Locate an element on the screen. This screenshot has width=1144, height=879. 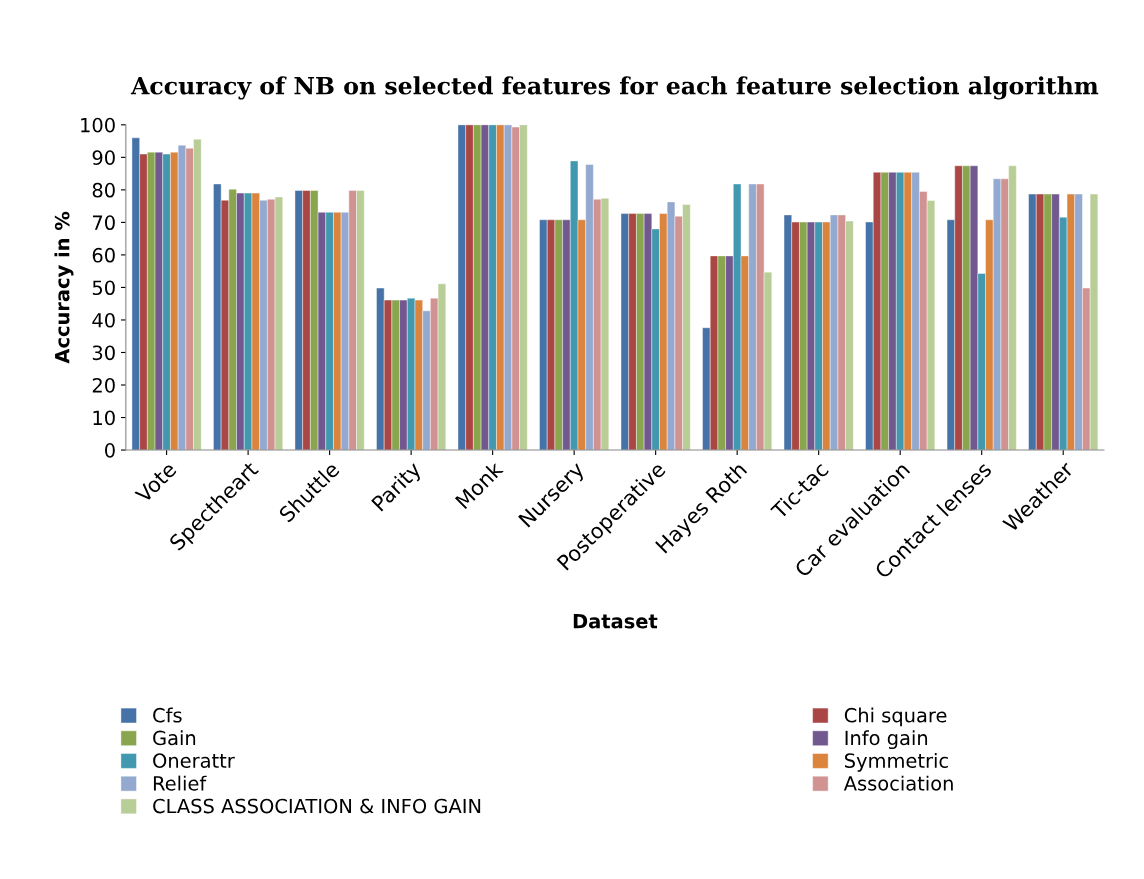
y-tick-label: 70 is located at coordinates (103, 223).